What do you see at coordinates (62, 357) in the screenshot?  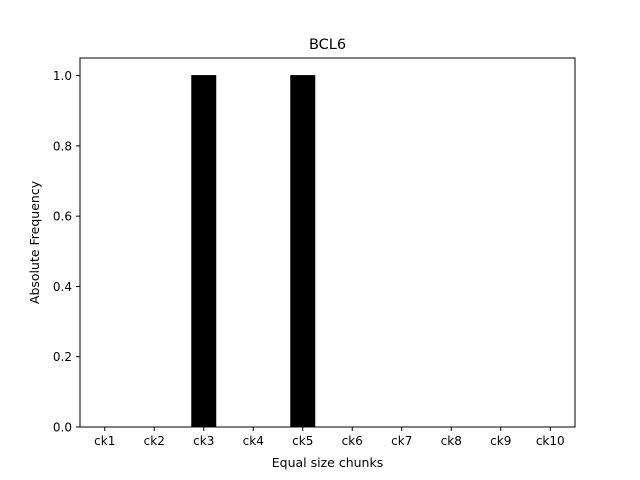 I see `y-tick-label: 0.2` at bounding box center [62, 357].